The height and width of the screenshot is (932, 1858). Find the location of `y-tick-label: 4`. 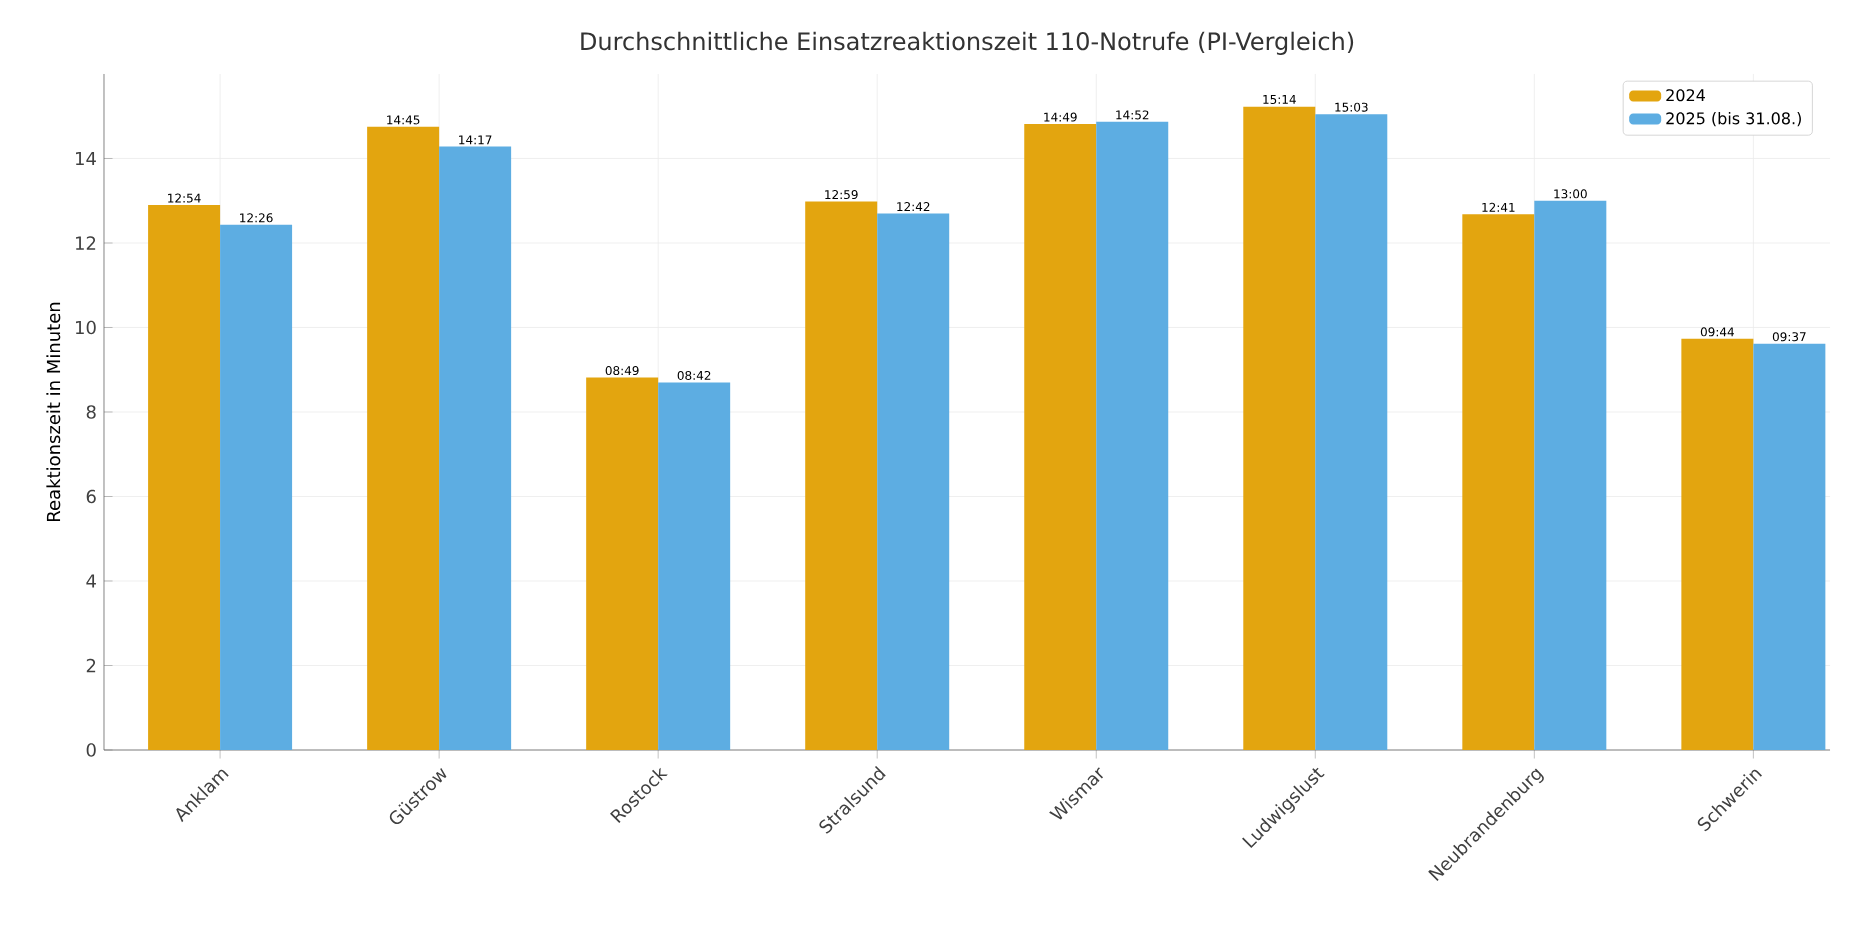

y-tick-label: 4 is located at coordinates (91, 581).